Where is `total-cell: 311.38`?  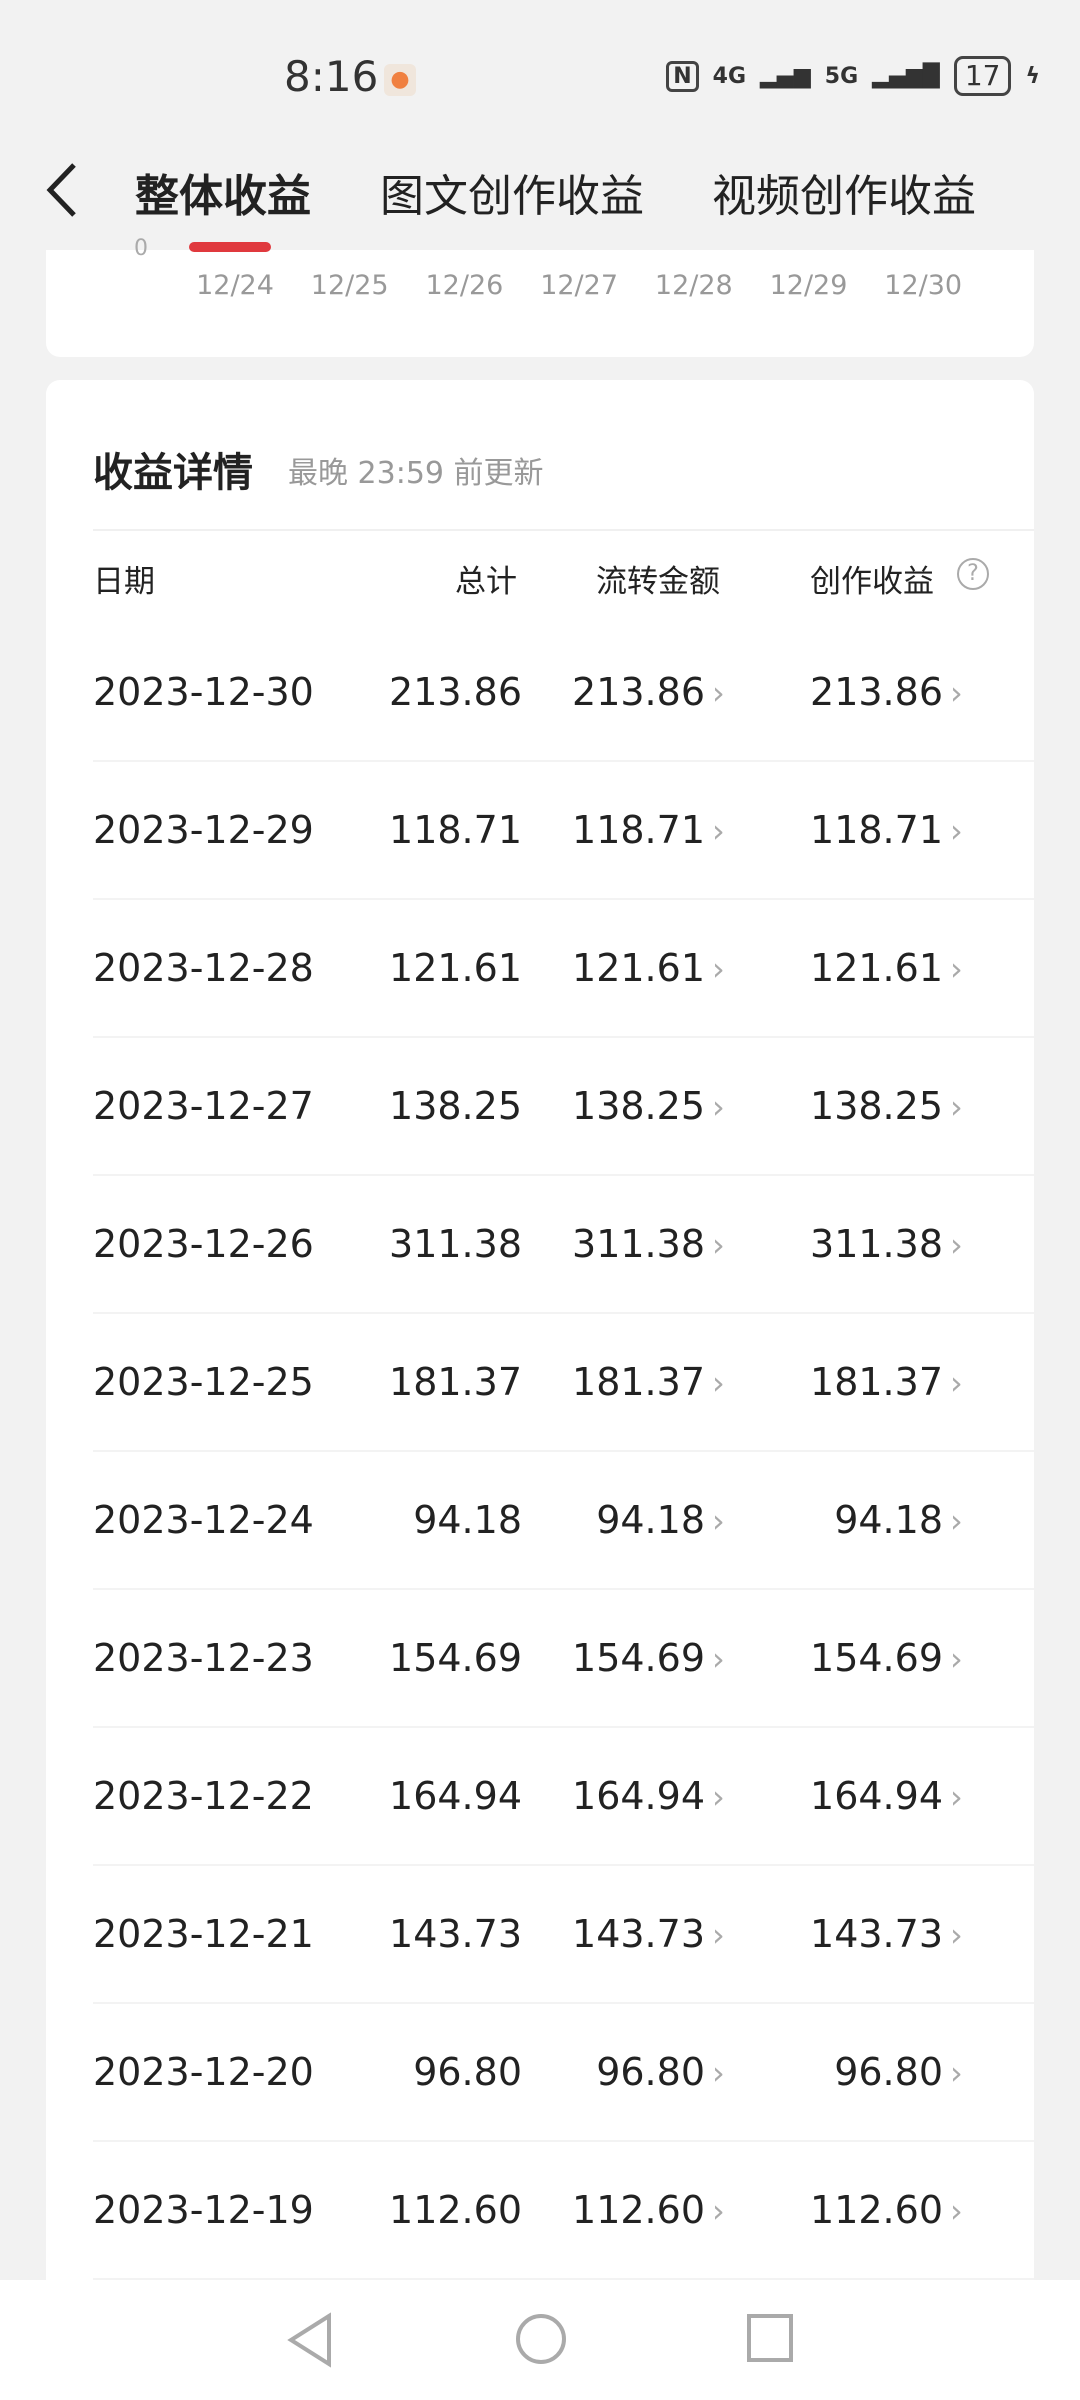
total-cell: 311.38 is located at coordinates (455, 1244).